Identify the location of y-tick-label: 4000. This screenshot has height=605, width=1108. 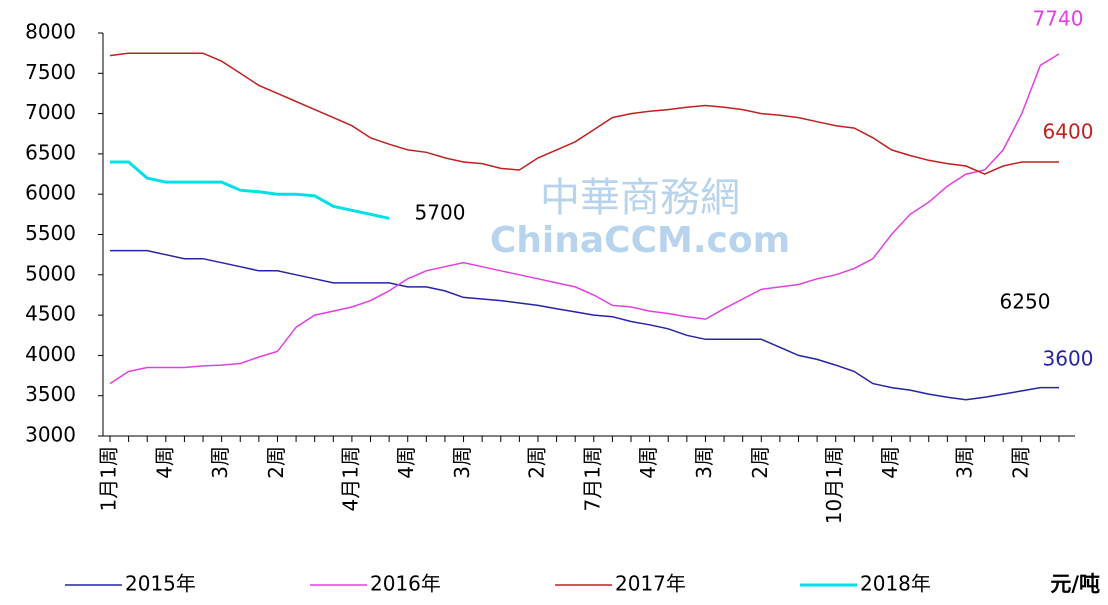
(50, 354).